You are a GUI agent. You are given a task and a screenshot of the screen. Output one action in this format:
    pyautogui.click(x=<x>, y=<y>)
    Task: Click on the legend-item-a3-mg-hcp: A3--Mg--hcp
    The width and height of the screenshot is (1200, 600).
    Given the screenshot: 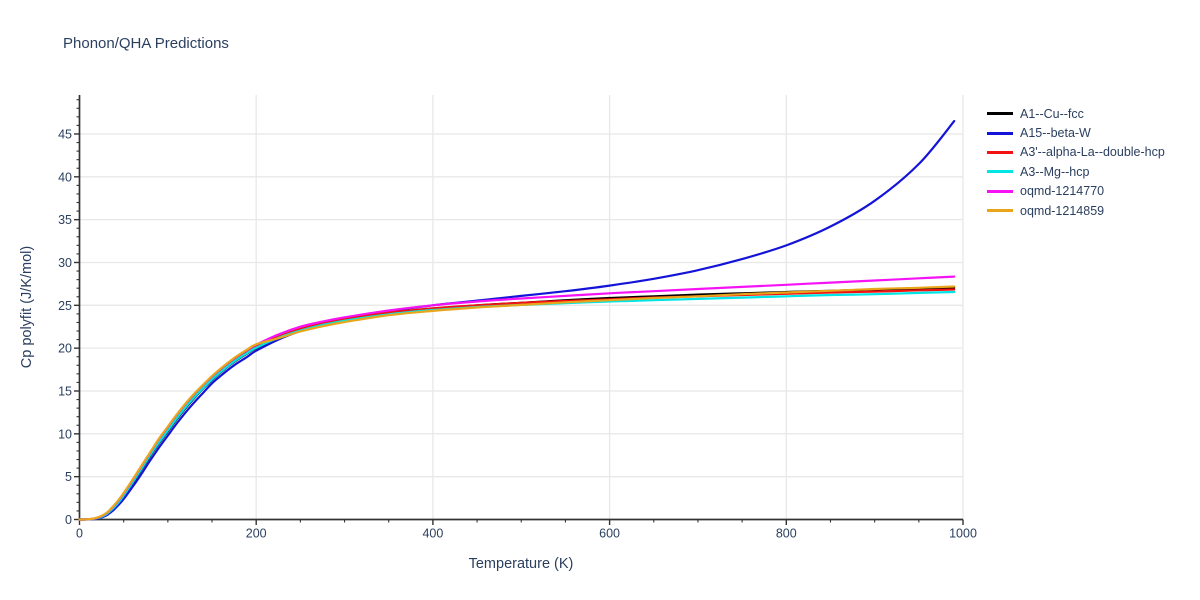 What is the action you would take?
    pyautogui.click(x=1076, y=171)
    